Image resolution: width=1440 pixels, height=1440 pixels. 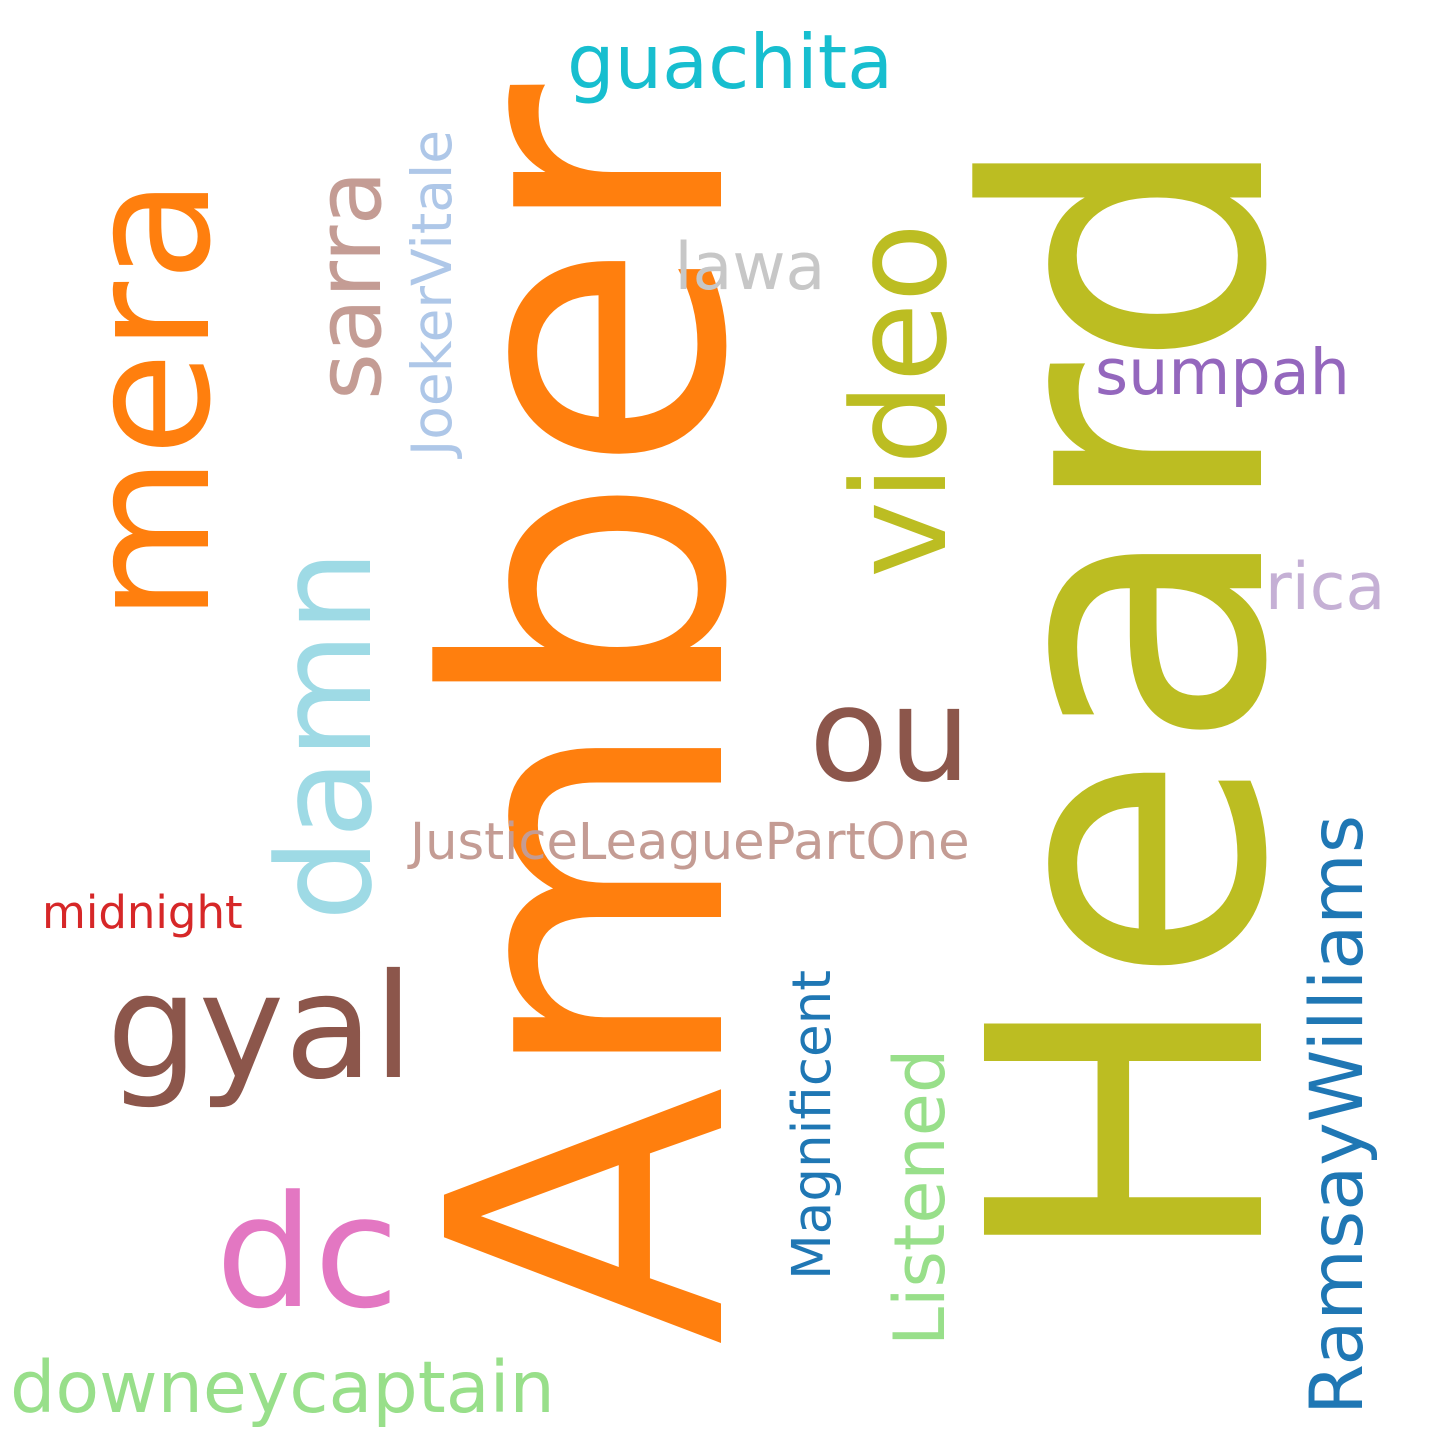 What do you see at coordinates (730, 62) in the screenshot?
I see `word-guachita: guachita` at bounding box center [730, 62].